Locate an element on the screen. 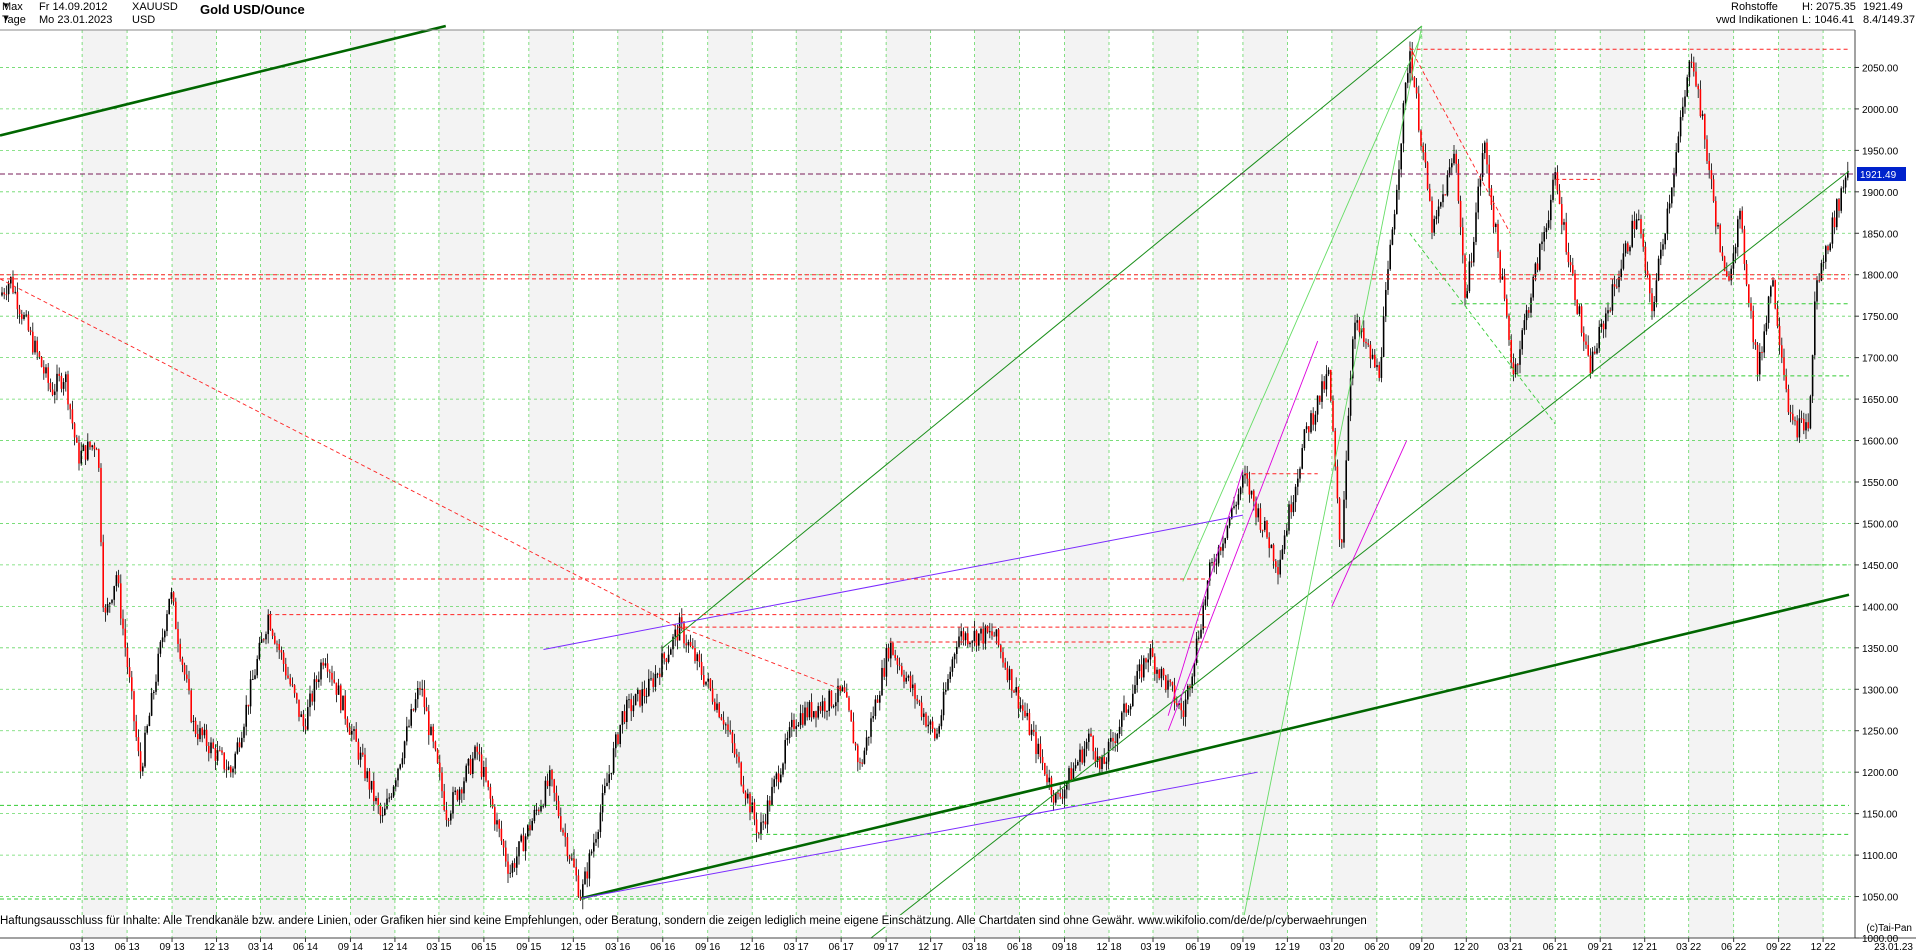  y-tick-label: 1300.00 is located at coordinates (1880, 690).